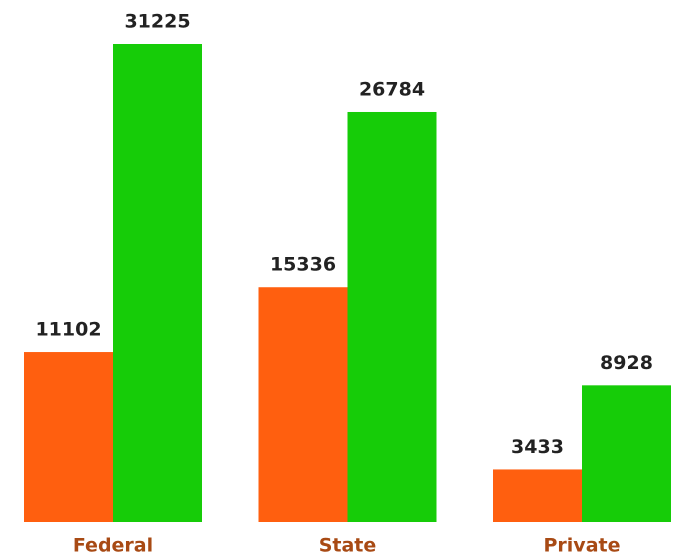 This screenshot has width=681, height=559. I want to click on value-label: 15336, so click(303, 265).